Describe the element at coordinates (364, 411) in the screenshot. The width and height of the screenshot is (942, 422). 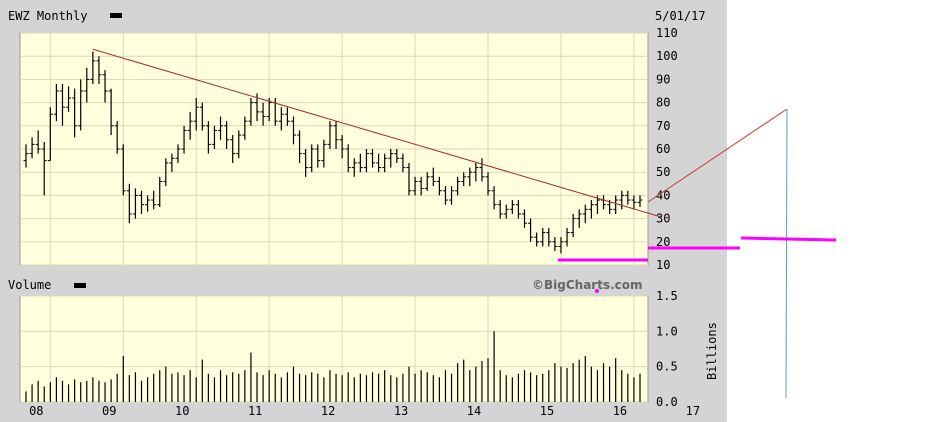
I see `x-axis: 08 09 10 11 12 13 14 15 16 17` at that location.